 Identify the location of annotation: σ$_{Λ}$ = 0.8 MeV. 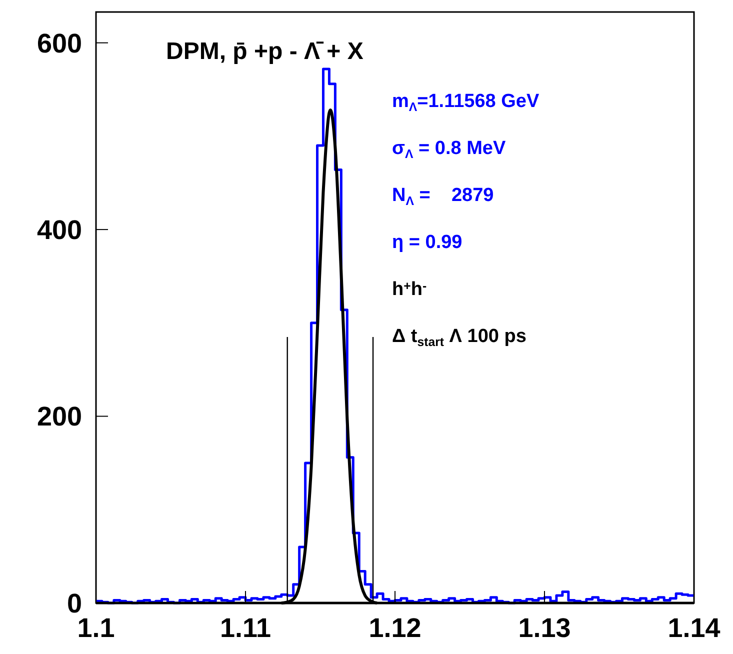
(449, 149).